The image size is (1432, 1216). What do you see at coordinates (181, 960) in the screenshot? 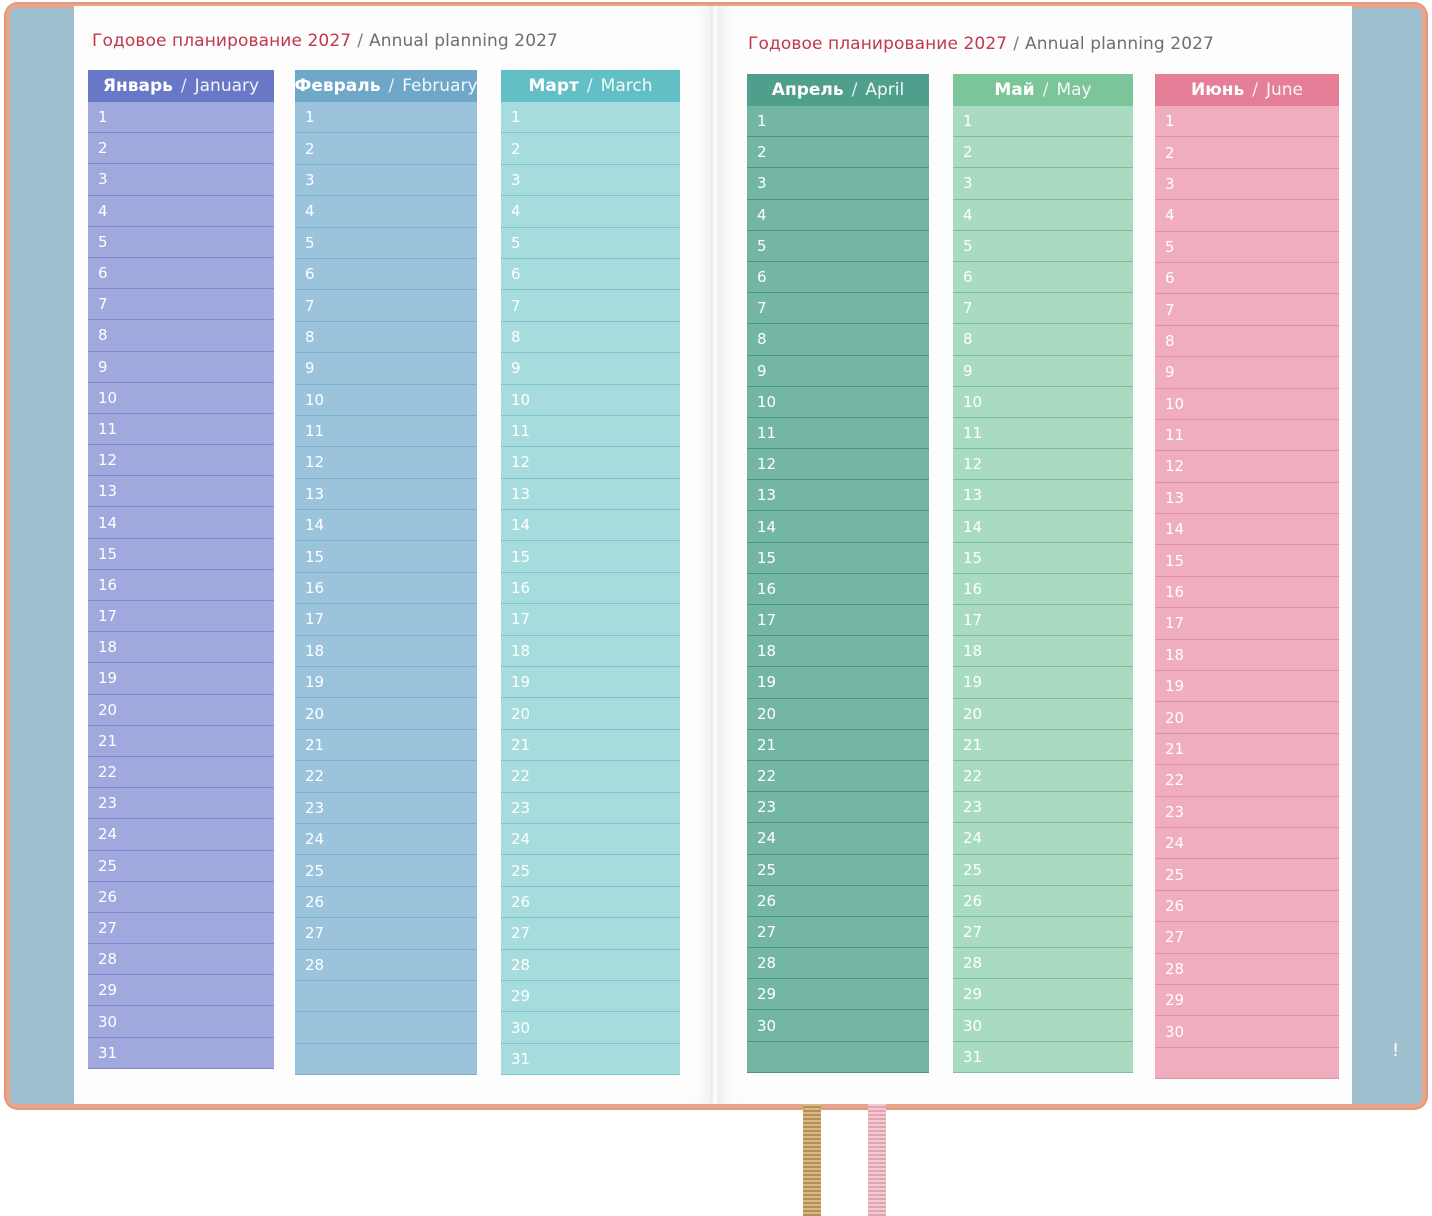
I see `day-row: 28` at bounding box center [181, 960].